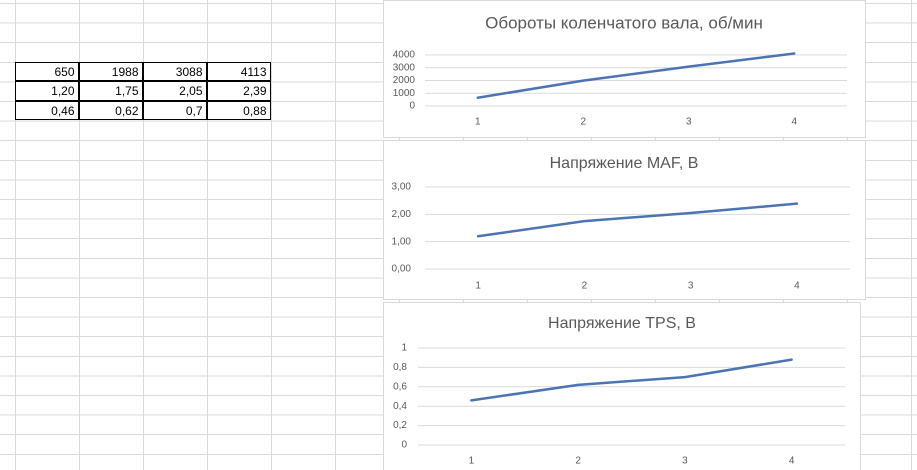 Image resolution: width=917 pixels, height=470 pixels. I want to click on cell: 0,62, so click(110, 110).